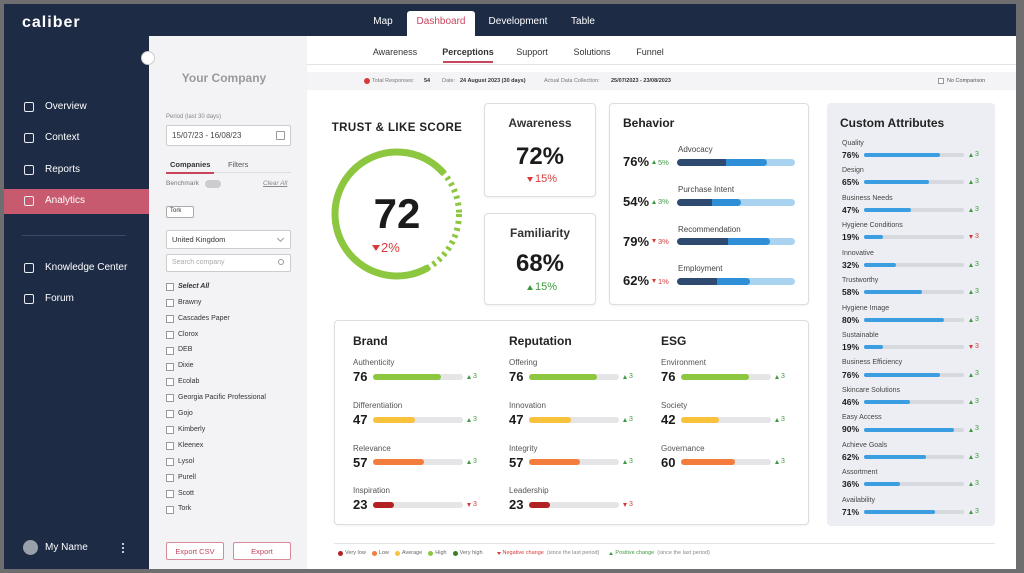 This screenshot has width=1024, height=573. I want to click on info-text: Actual Data Collection:, so click(572, 80).